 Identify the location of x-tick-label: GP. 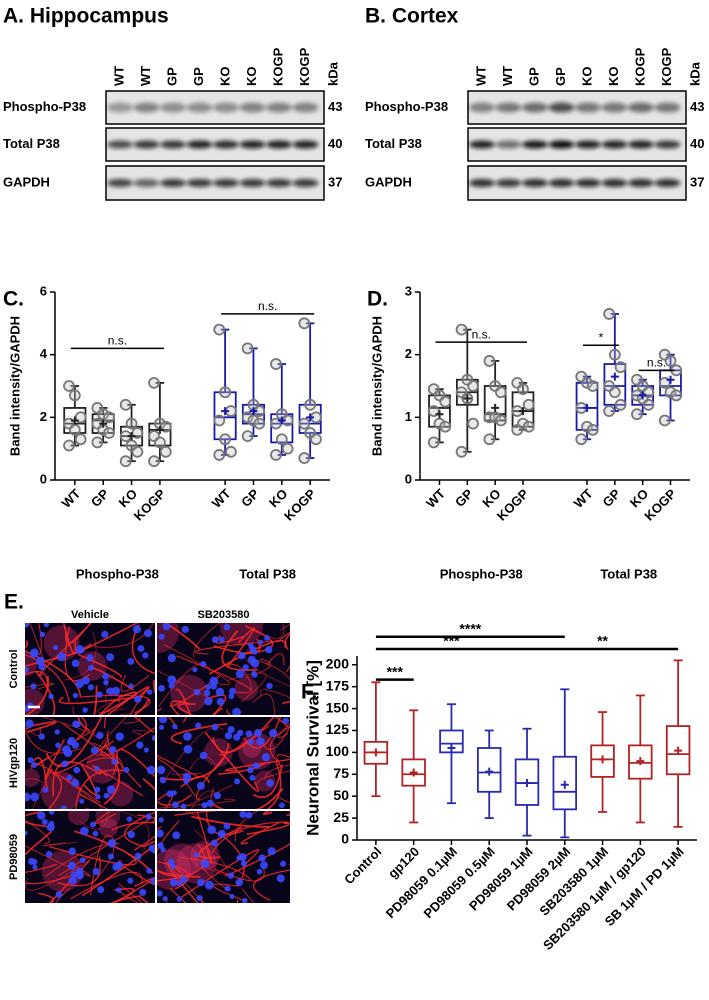
(100, 498).